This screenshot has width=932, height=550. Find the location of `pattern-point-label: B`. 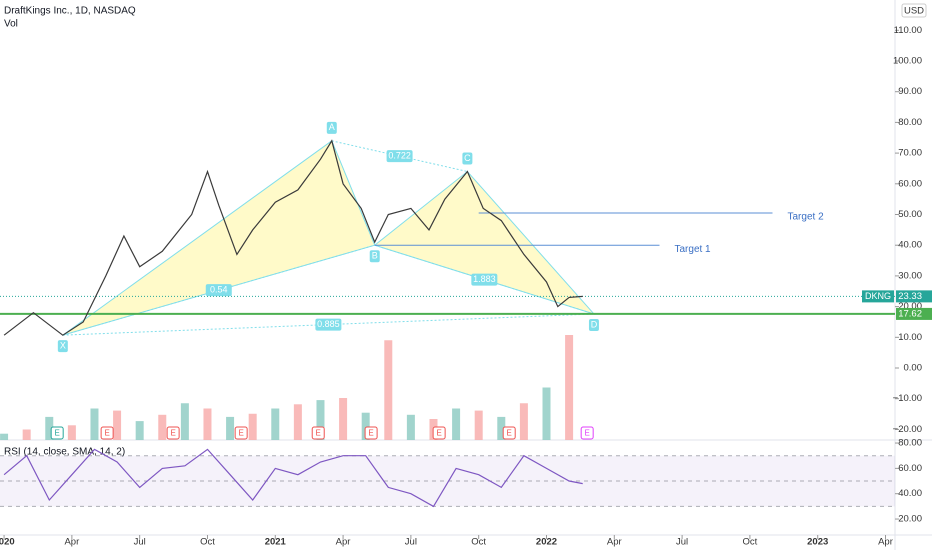

pattern-point-label: B is located at coordinates (375, 256).